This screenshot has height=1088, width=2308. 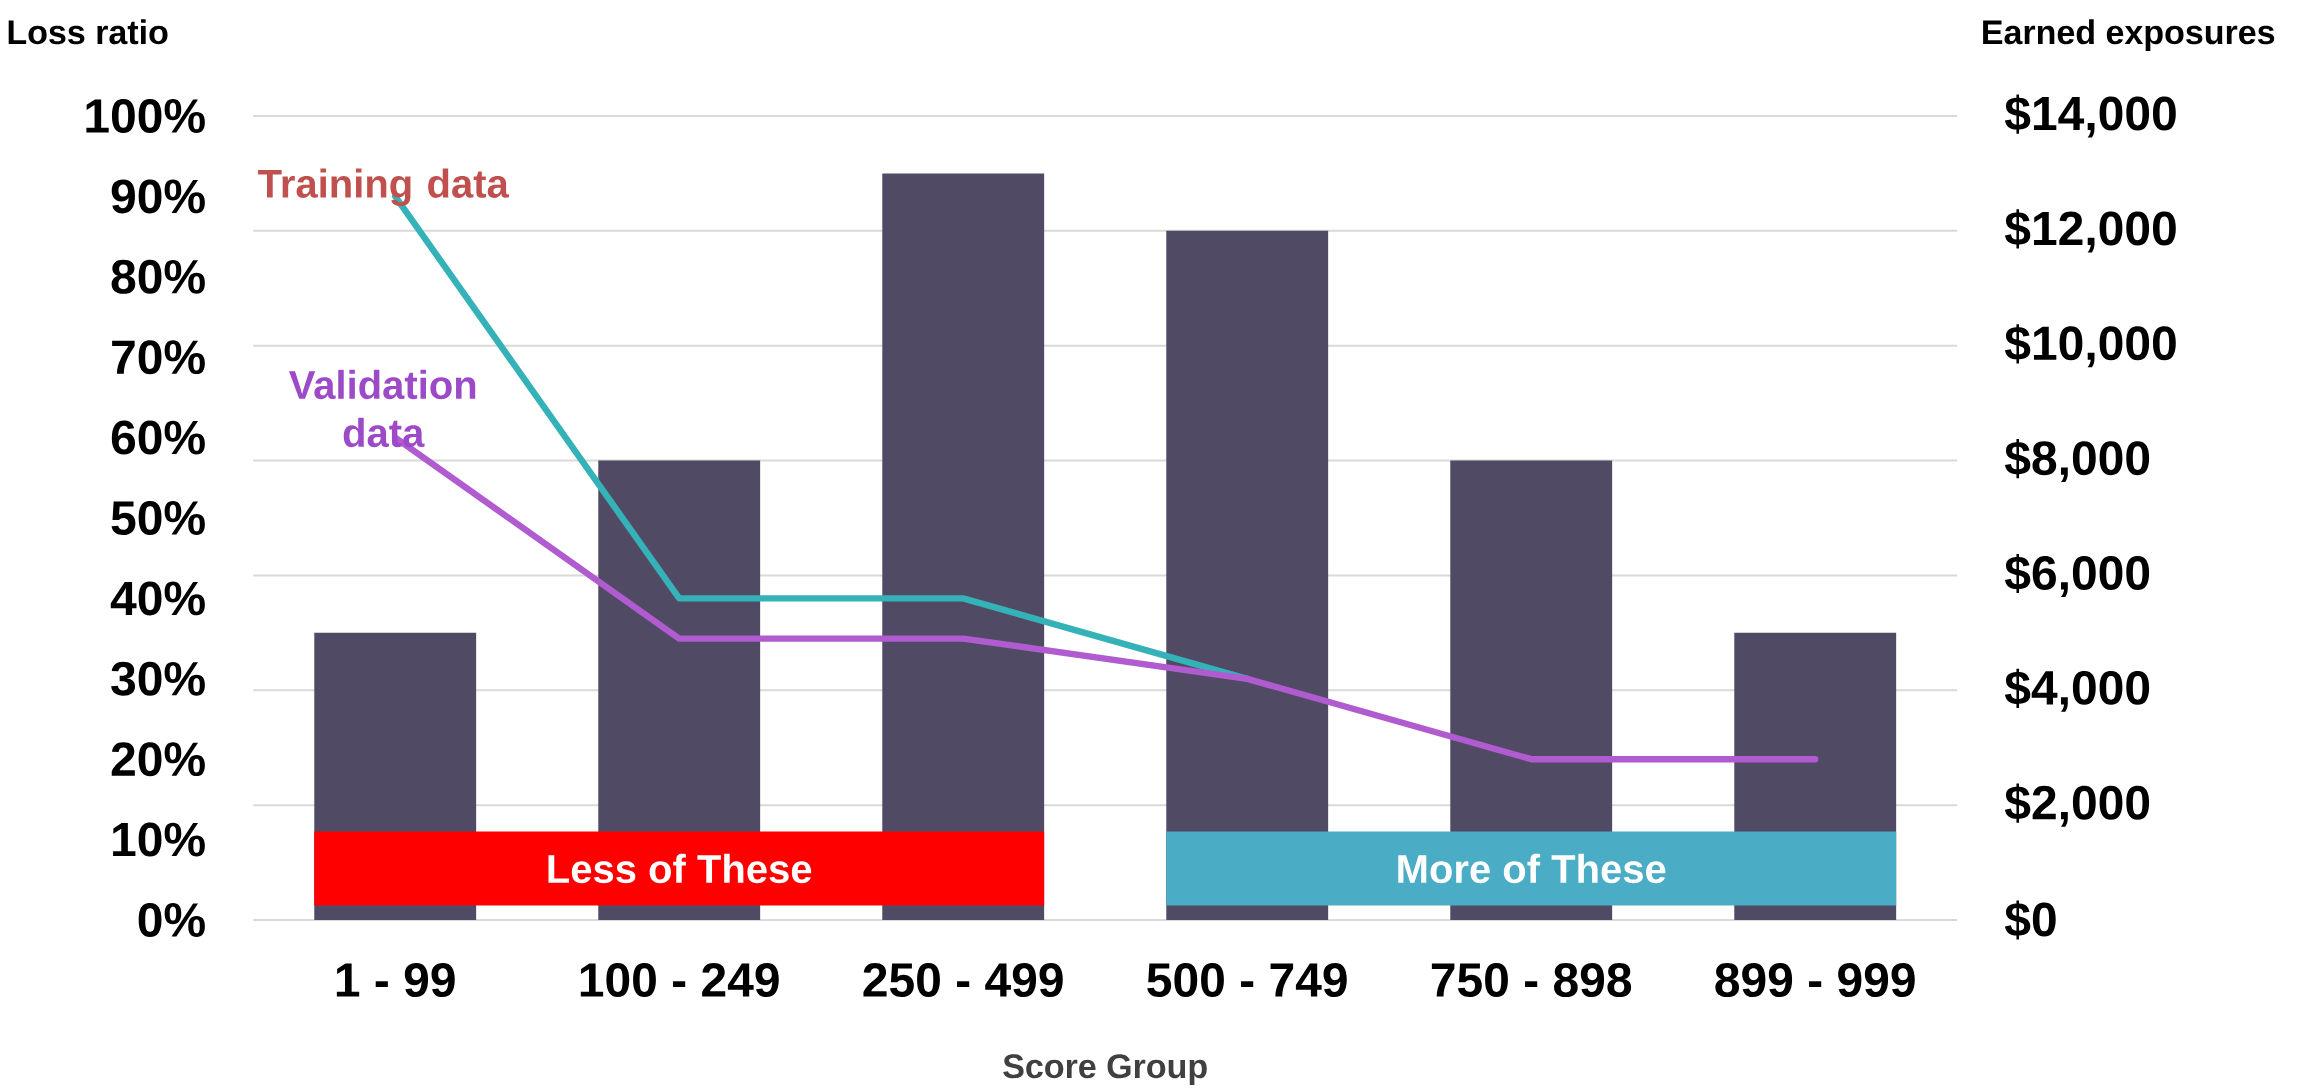 What do you see at coordinates (158, 196) in the screenshot?
I see `y-tick-label: 90%` at bounding box center [158, 196].